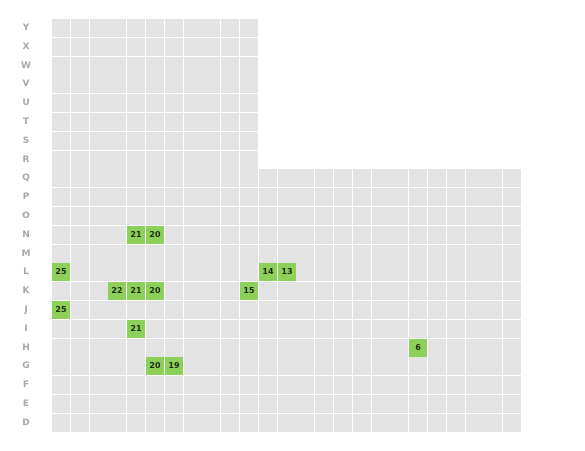 The height and width of the screenshot is (451, 585). Describe the element at coordinates (61, 272) in the screenshot. I see `seat-l-25-available: 25` at that location.